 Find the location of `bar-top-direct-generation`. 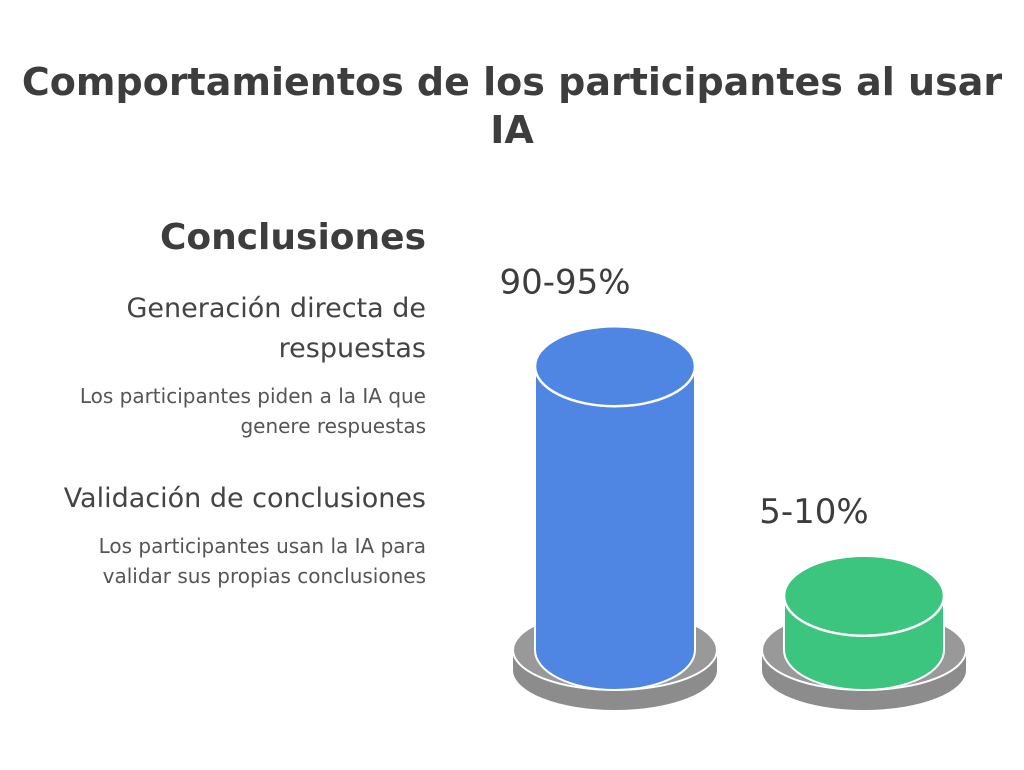

bar-top-direct-generation is located at coordinates (615, 366).